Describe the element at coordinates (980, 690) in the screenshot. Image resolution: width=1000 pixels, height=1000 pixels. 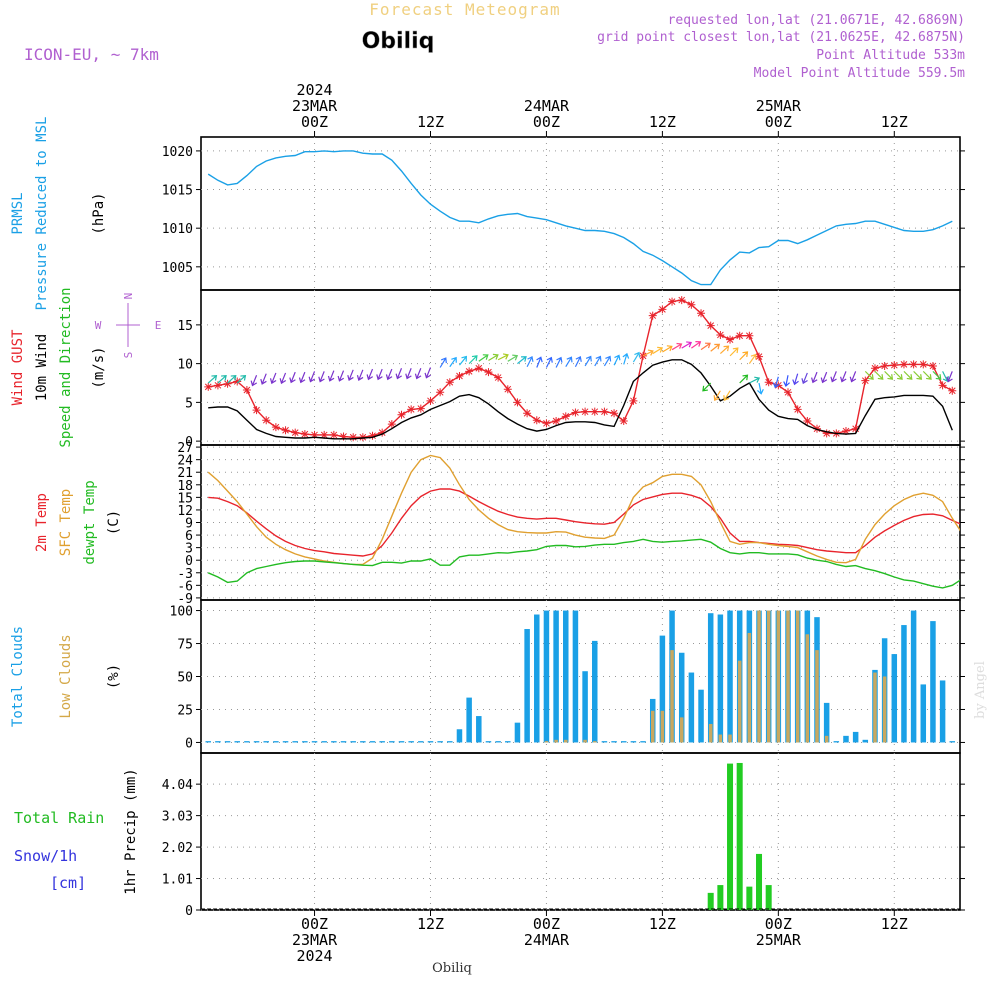
I see `watermark: by Angel` at that location.